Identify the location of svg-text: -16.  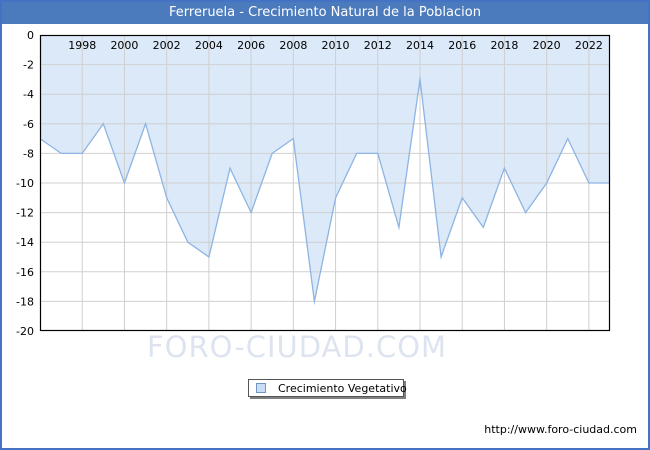
(25, 272).